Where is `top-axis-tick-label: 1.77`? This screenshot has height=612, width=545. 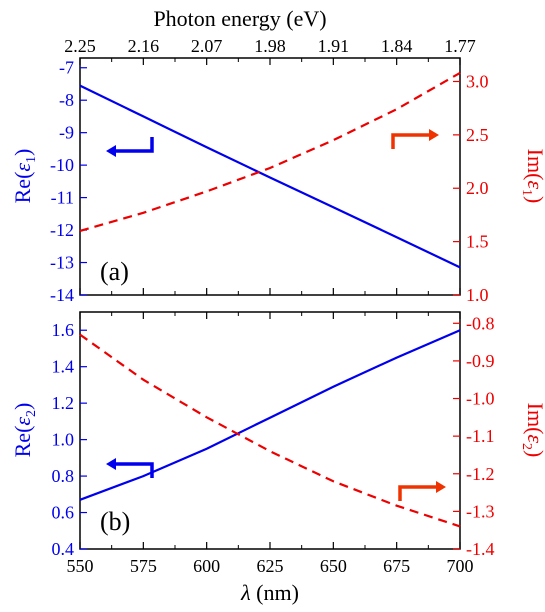 top-axis-tick-label: 1.77 is located at coordinates (460, 46).